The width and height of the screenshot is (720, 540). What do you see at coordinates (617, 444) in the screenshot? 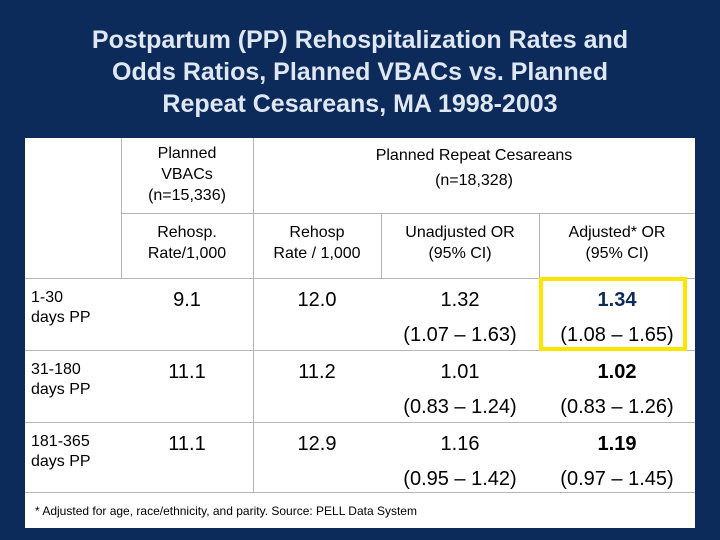
I see `adjusted-or-value: 1.19` at bounding box center [617, 444].